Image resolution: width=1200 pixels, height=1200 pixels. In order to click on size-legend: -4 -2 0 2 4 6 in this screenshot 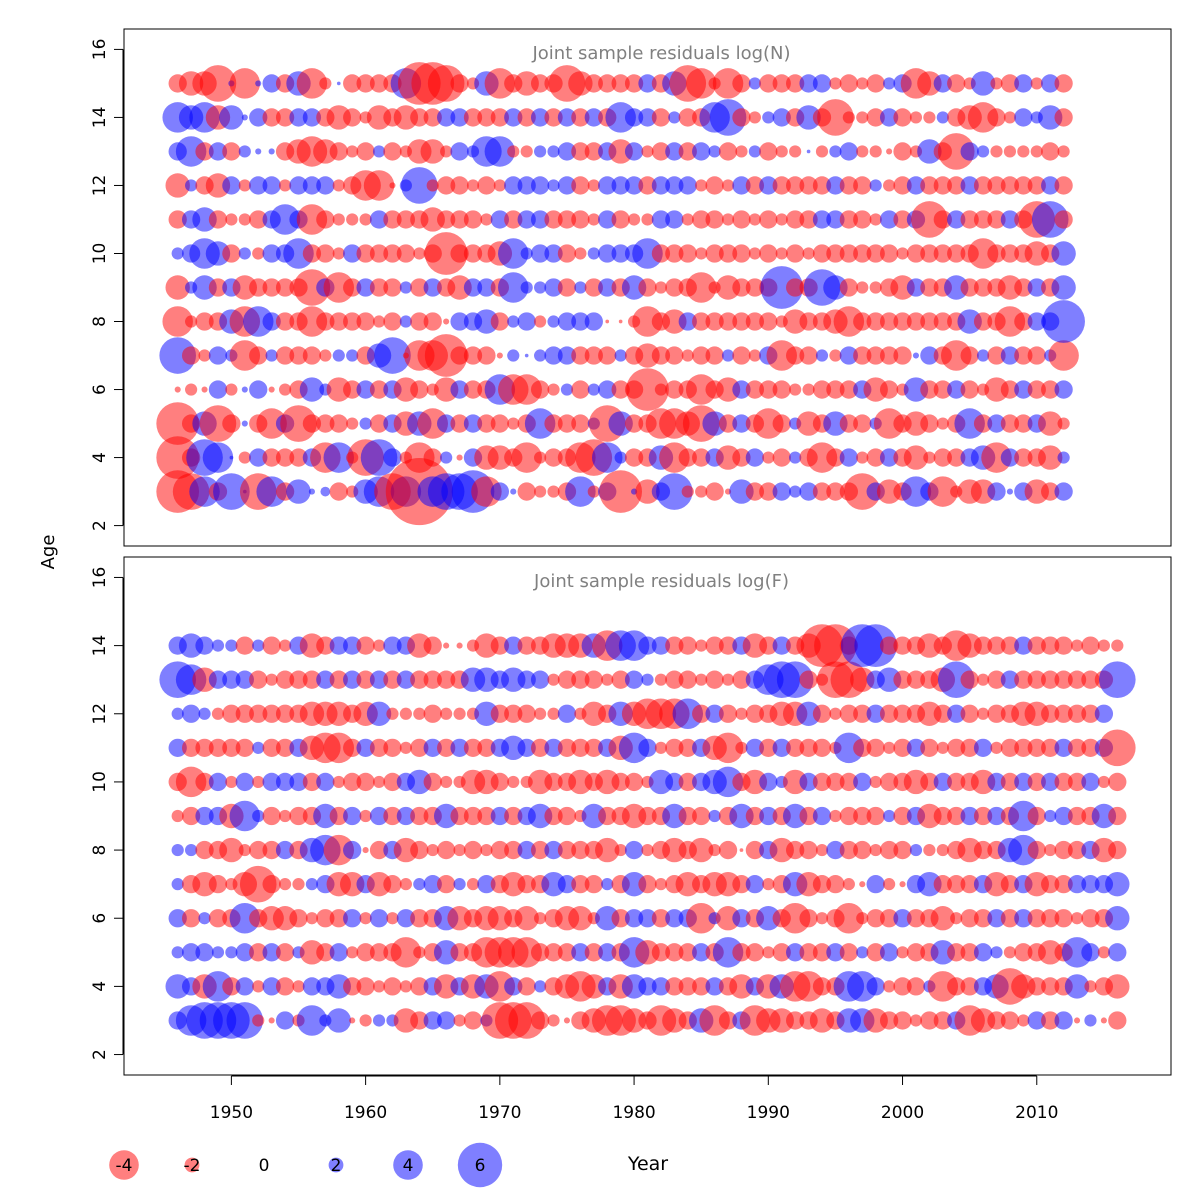, I will do `click(306, 1165)`.